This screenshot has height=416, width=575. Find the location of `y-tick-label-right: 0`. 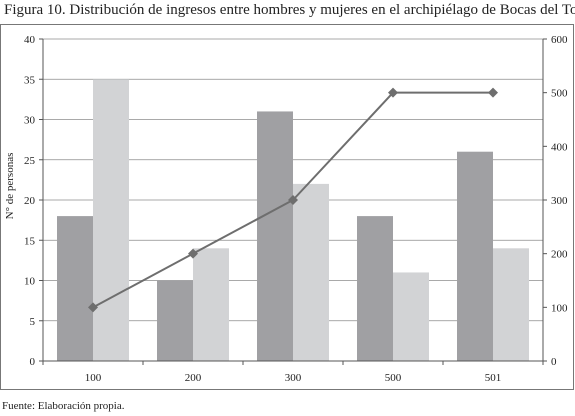

y-tick-label-right: 0 is located at coordinates (554, 362).